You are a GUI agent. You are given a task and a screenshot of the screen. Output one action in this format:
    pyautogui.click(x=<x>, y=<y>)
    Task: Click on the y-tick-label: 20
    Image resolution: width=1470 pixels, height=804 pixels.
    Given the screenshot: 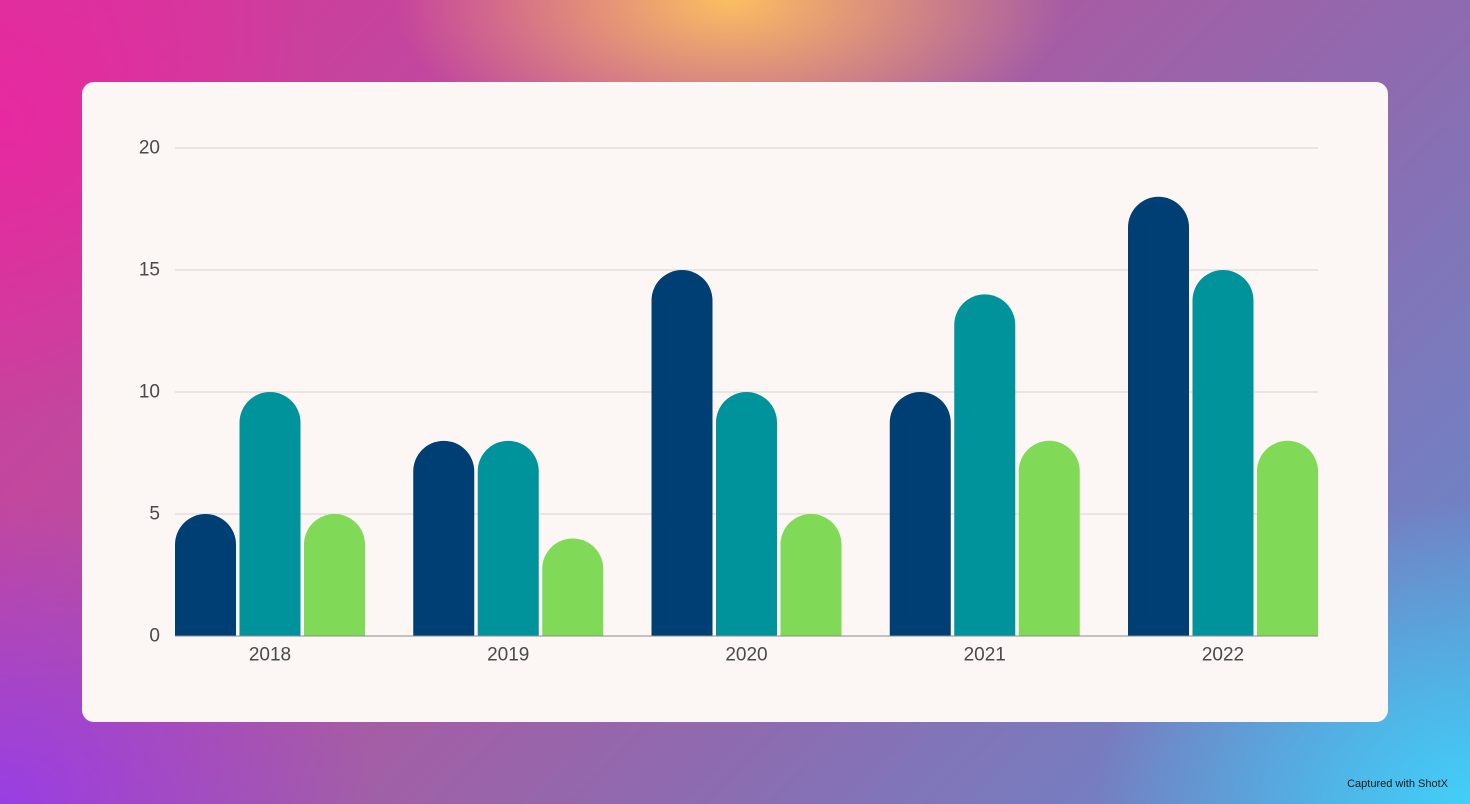 What is the action you would take?
    pyautogui.click(x=149, y=148)
    